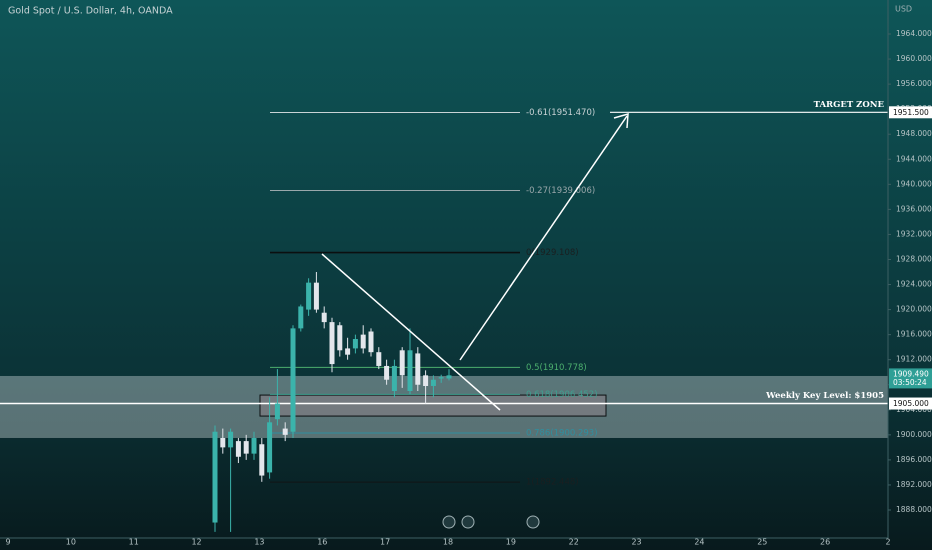 This screenshot has width=932, height=550. What do you see at coordinates (259, 542) in the screenshot?
I see `x-tick-label: 13` at bounding box center [259, 542].